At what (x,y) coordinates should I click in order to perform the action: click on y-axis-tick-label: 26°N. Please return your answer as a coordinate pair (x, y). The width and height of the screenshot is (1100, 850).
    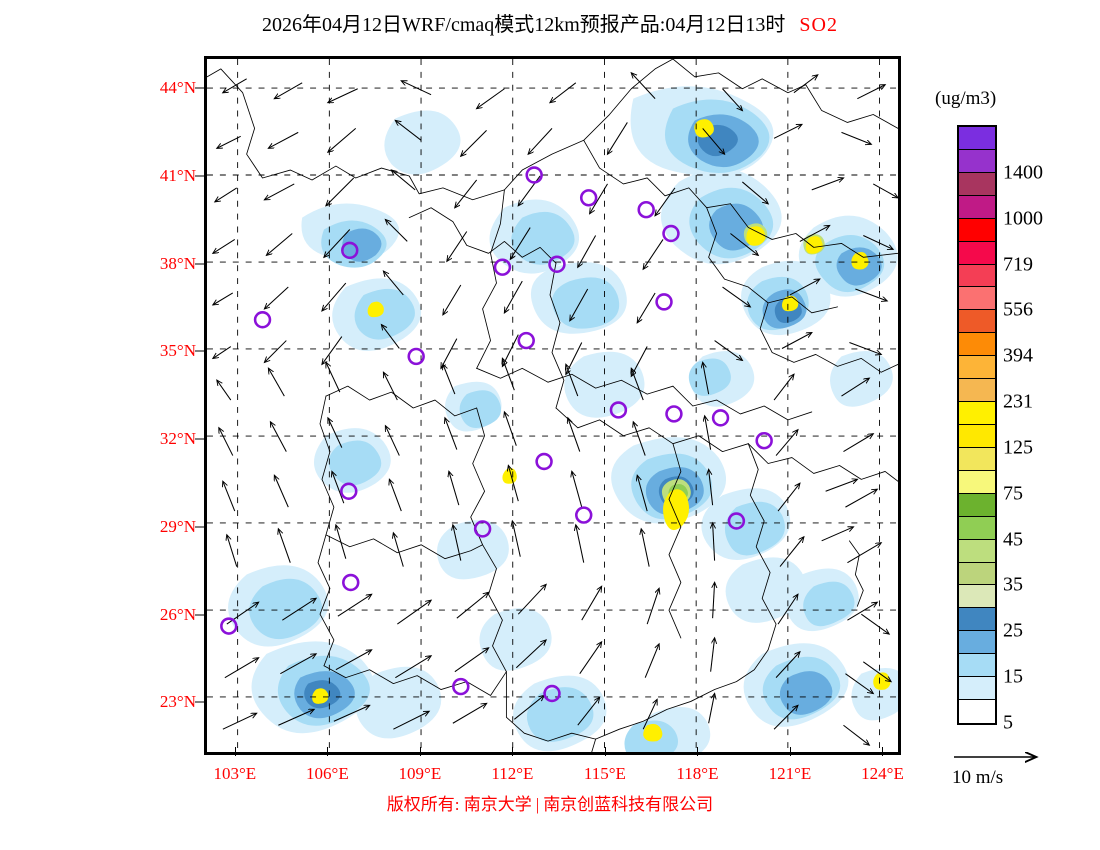
    Looking at the image, I should click on (177, 614).